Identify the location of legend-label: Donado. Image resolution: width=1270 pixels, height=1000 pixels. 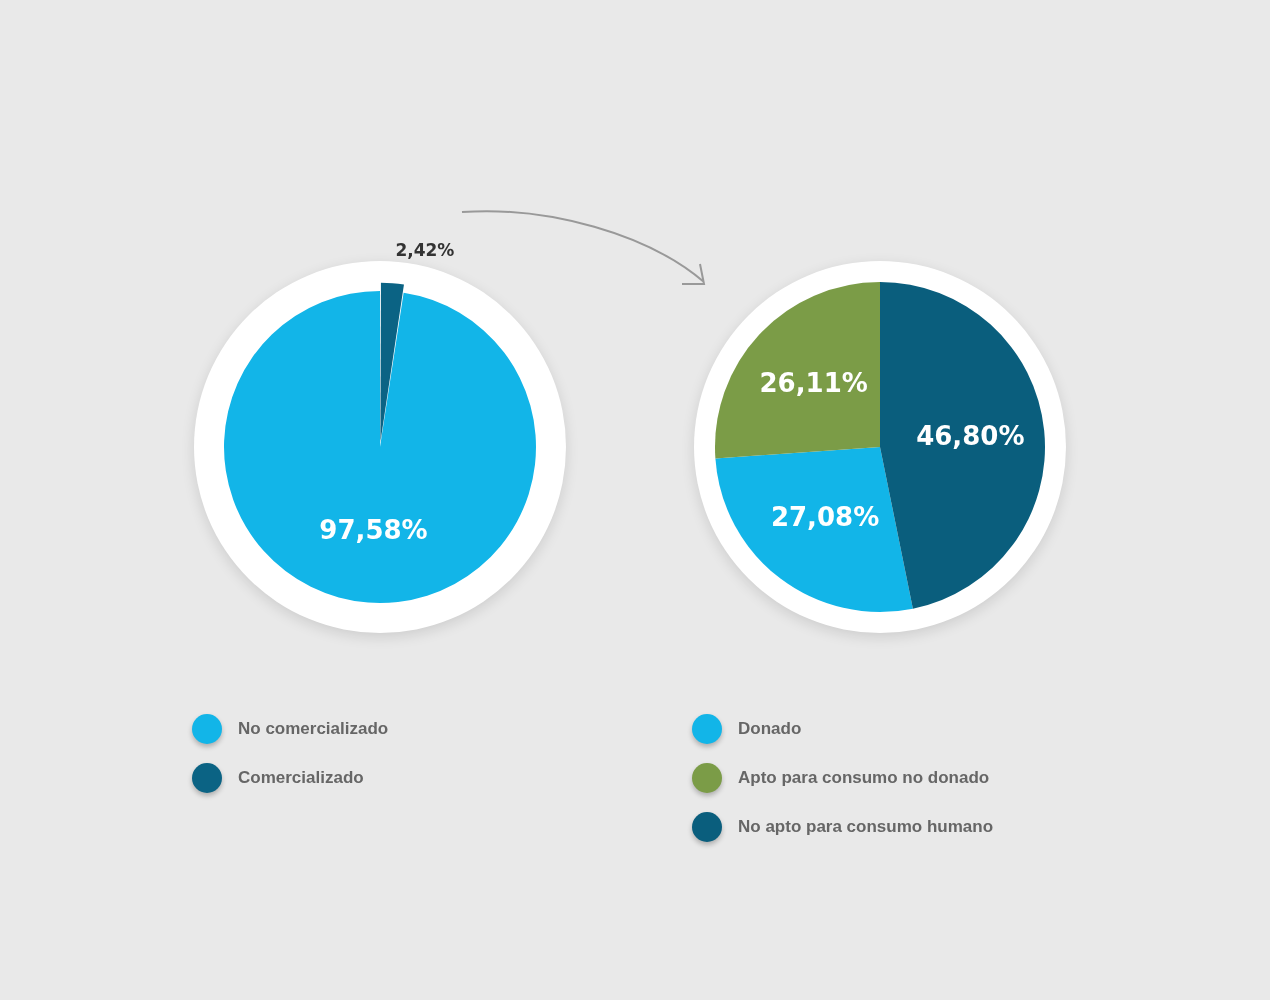
(770, 728).